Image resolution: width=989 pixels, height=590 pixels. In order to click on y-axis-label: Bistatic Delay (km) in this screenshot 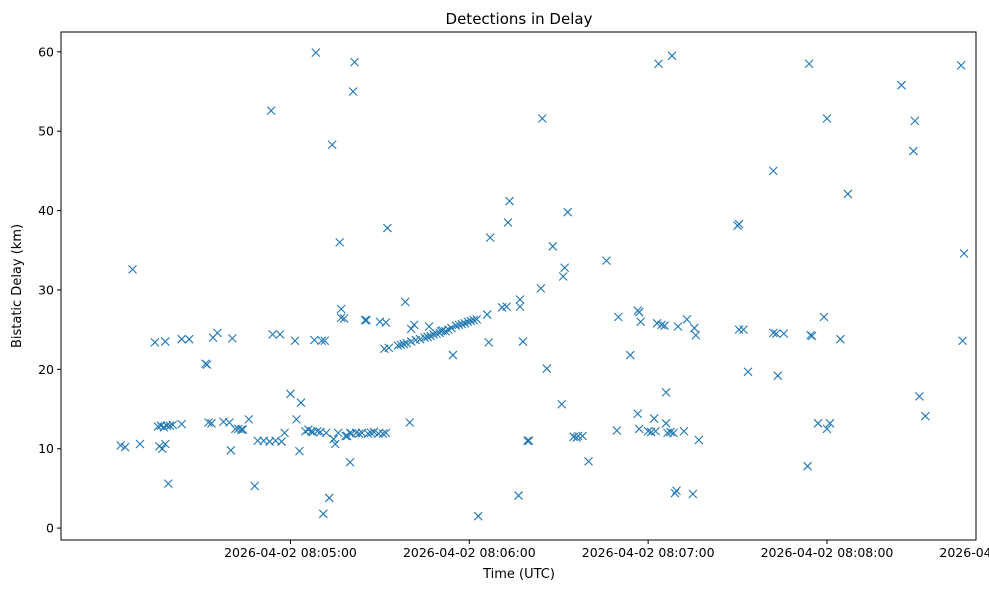, I will do `click(17, 286)`.